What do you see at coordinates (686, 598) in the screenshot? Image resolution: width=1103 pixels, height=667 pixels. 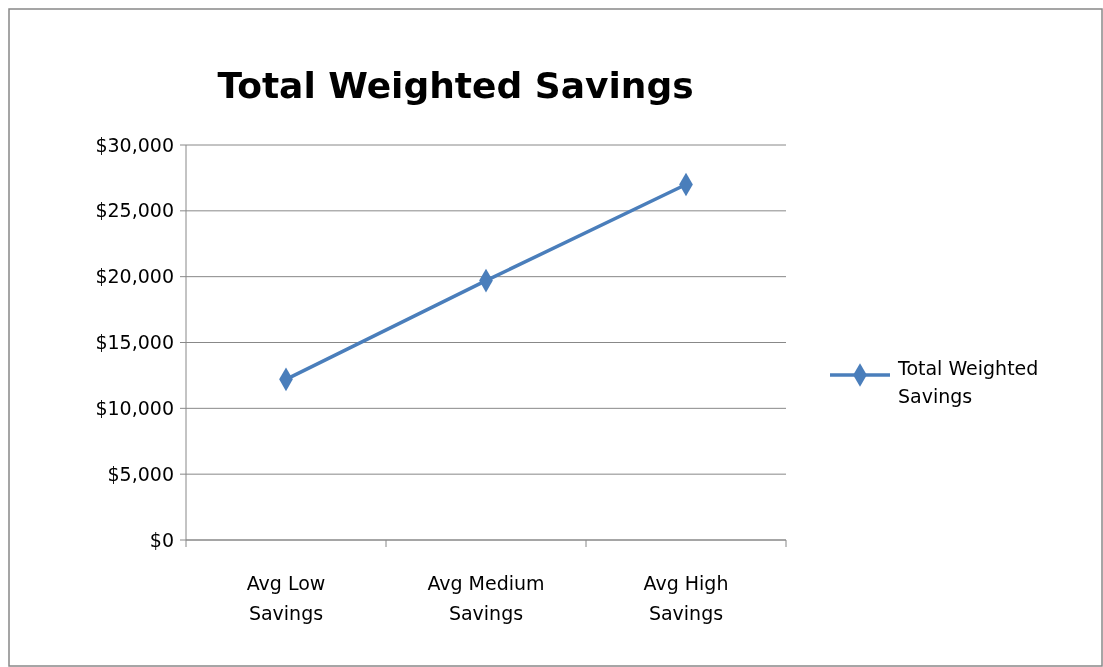 I see `x-tick-label: Avg High Savings` at bounding box center [686, 598].